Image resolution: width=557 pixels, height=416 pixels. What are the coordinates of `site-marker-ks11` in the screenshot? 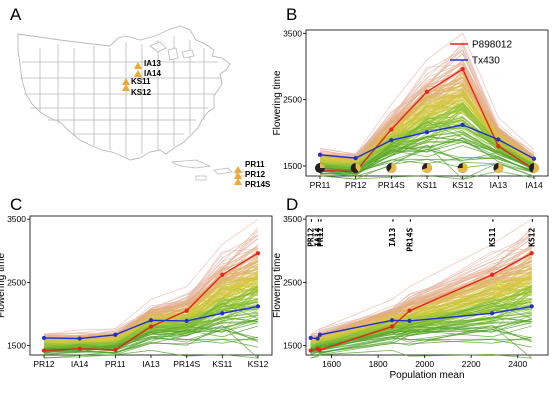 It's located at (126, 81).